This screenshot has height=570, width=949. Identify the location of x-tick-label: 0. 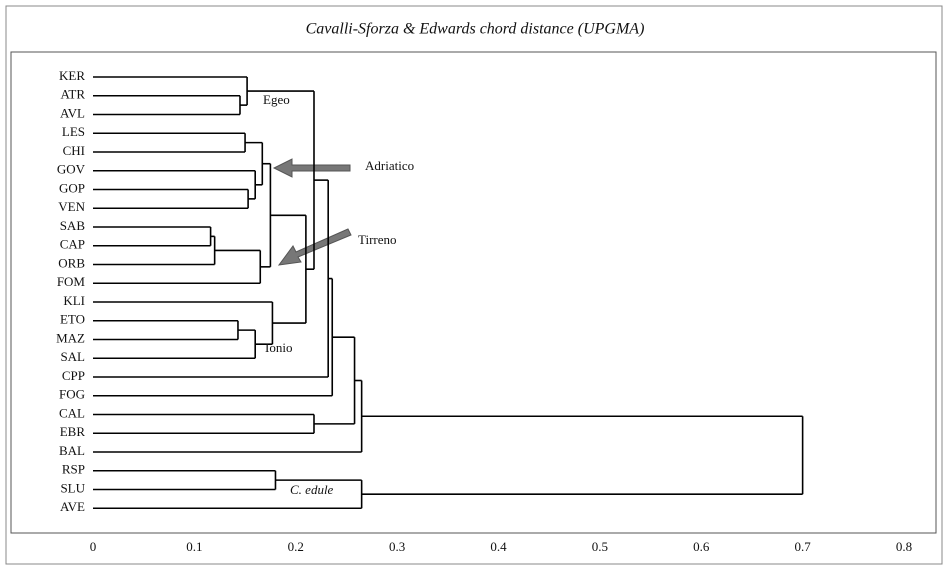
(93, 546).